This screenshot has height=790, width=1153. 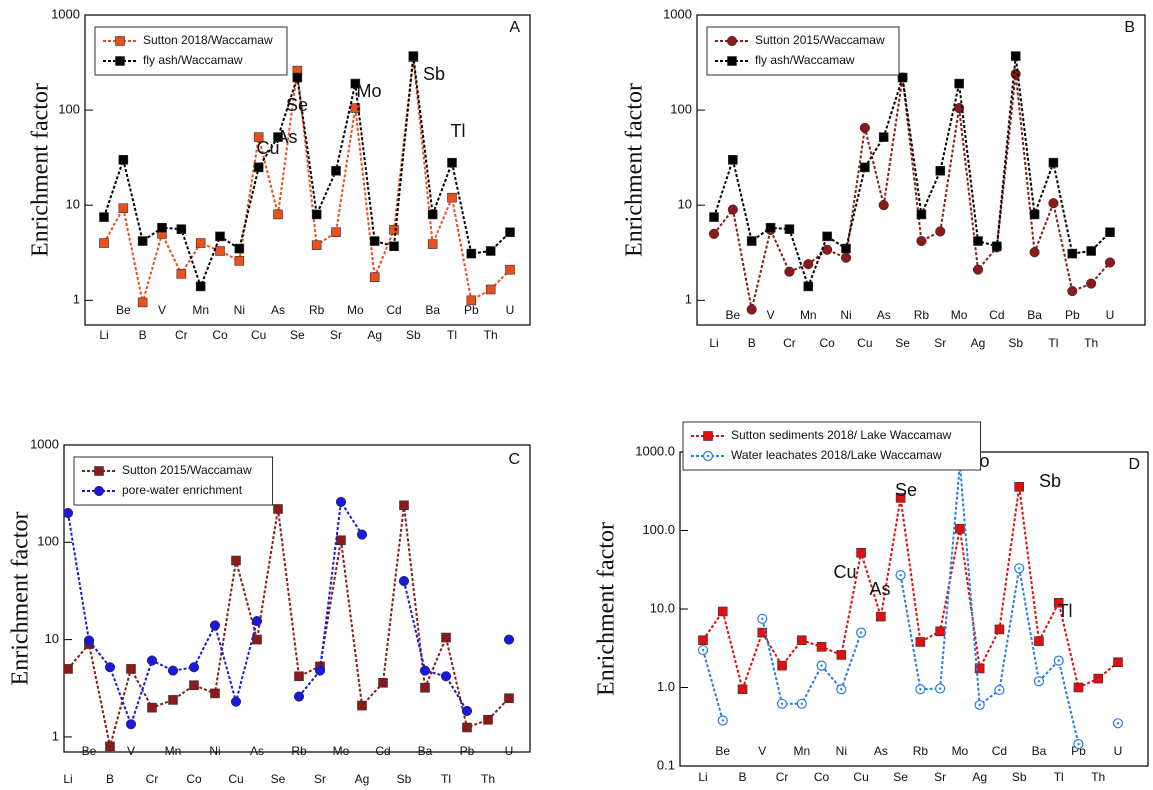 I want to click on y-tick-label: 100, so click(x=48, y=541).